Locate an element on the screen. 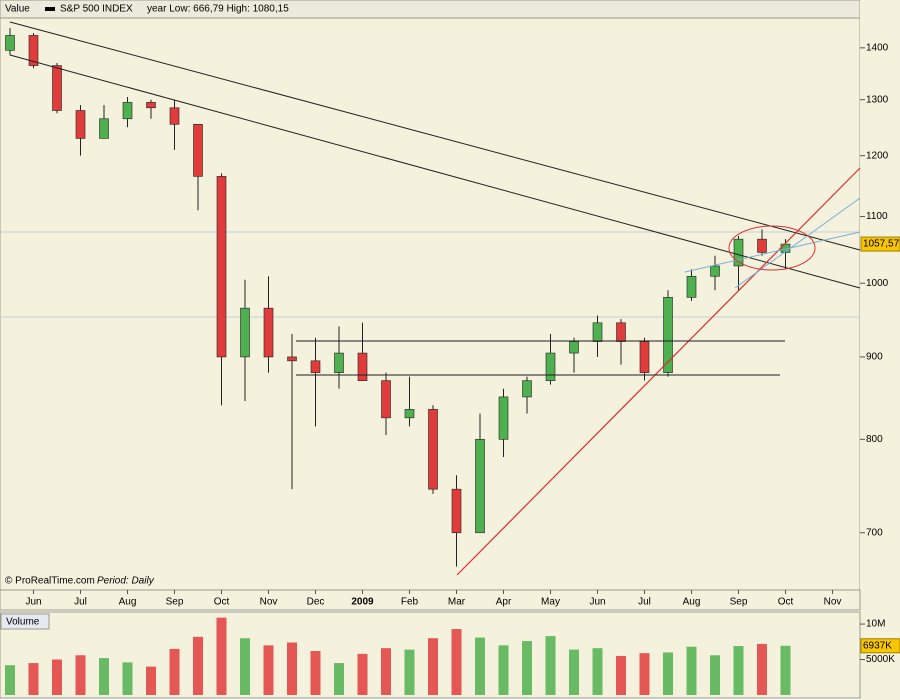 This screenshot has width=900, height=700. volume-y-tick-label: 5000K is located at coordinates (880, 659).